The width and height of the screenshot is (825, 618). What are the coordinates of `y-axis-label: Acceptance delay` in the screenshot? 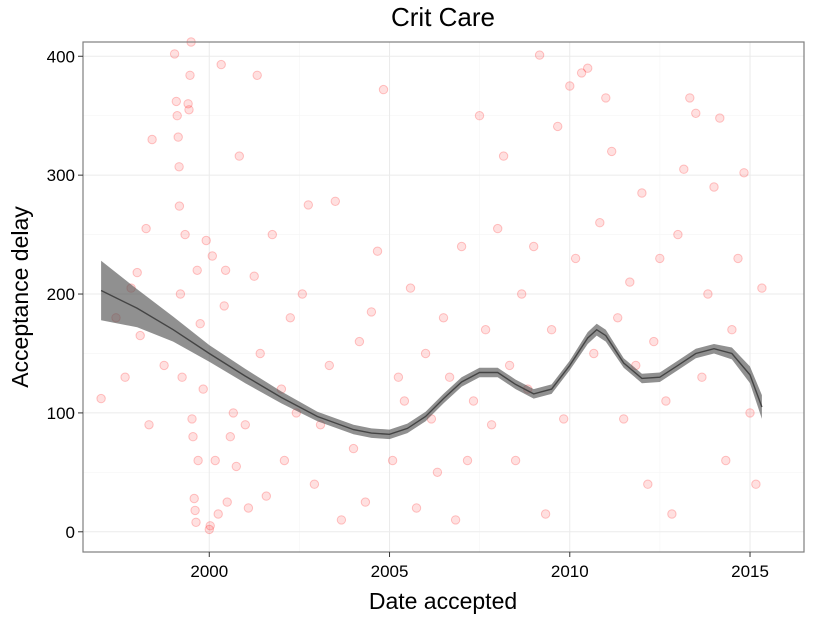 It's located at (20, 297).